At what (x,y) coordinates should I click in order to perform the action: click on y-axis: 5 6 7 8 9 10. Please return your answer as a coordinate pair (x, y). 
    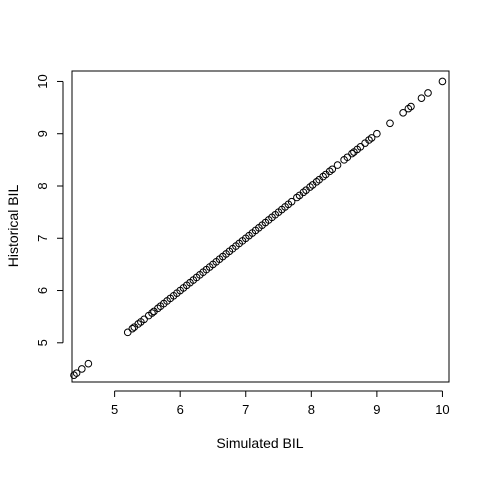
    Looking at the image, I should click on (49, 210).